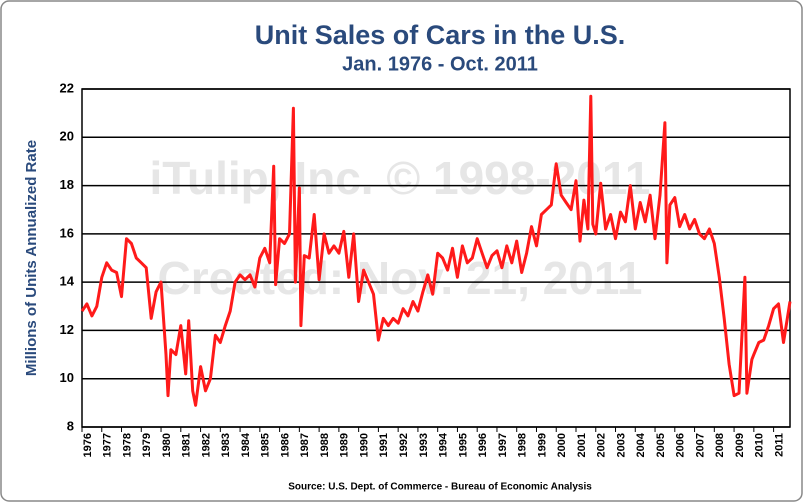  I want to click on x-tick-label: 2007, so click(700, 445).